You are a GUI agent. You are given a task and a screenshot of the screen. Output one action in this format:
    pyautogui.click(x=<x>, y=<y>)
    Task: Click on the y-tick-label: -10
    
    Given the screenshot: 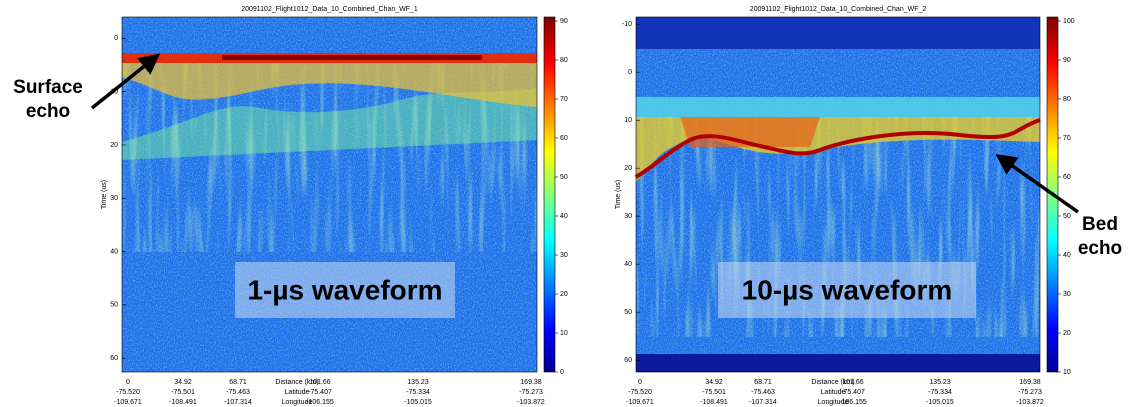 What is the action you would take?
    pyautogui.click(x=627, y=24)
    